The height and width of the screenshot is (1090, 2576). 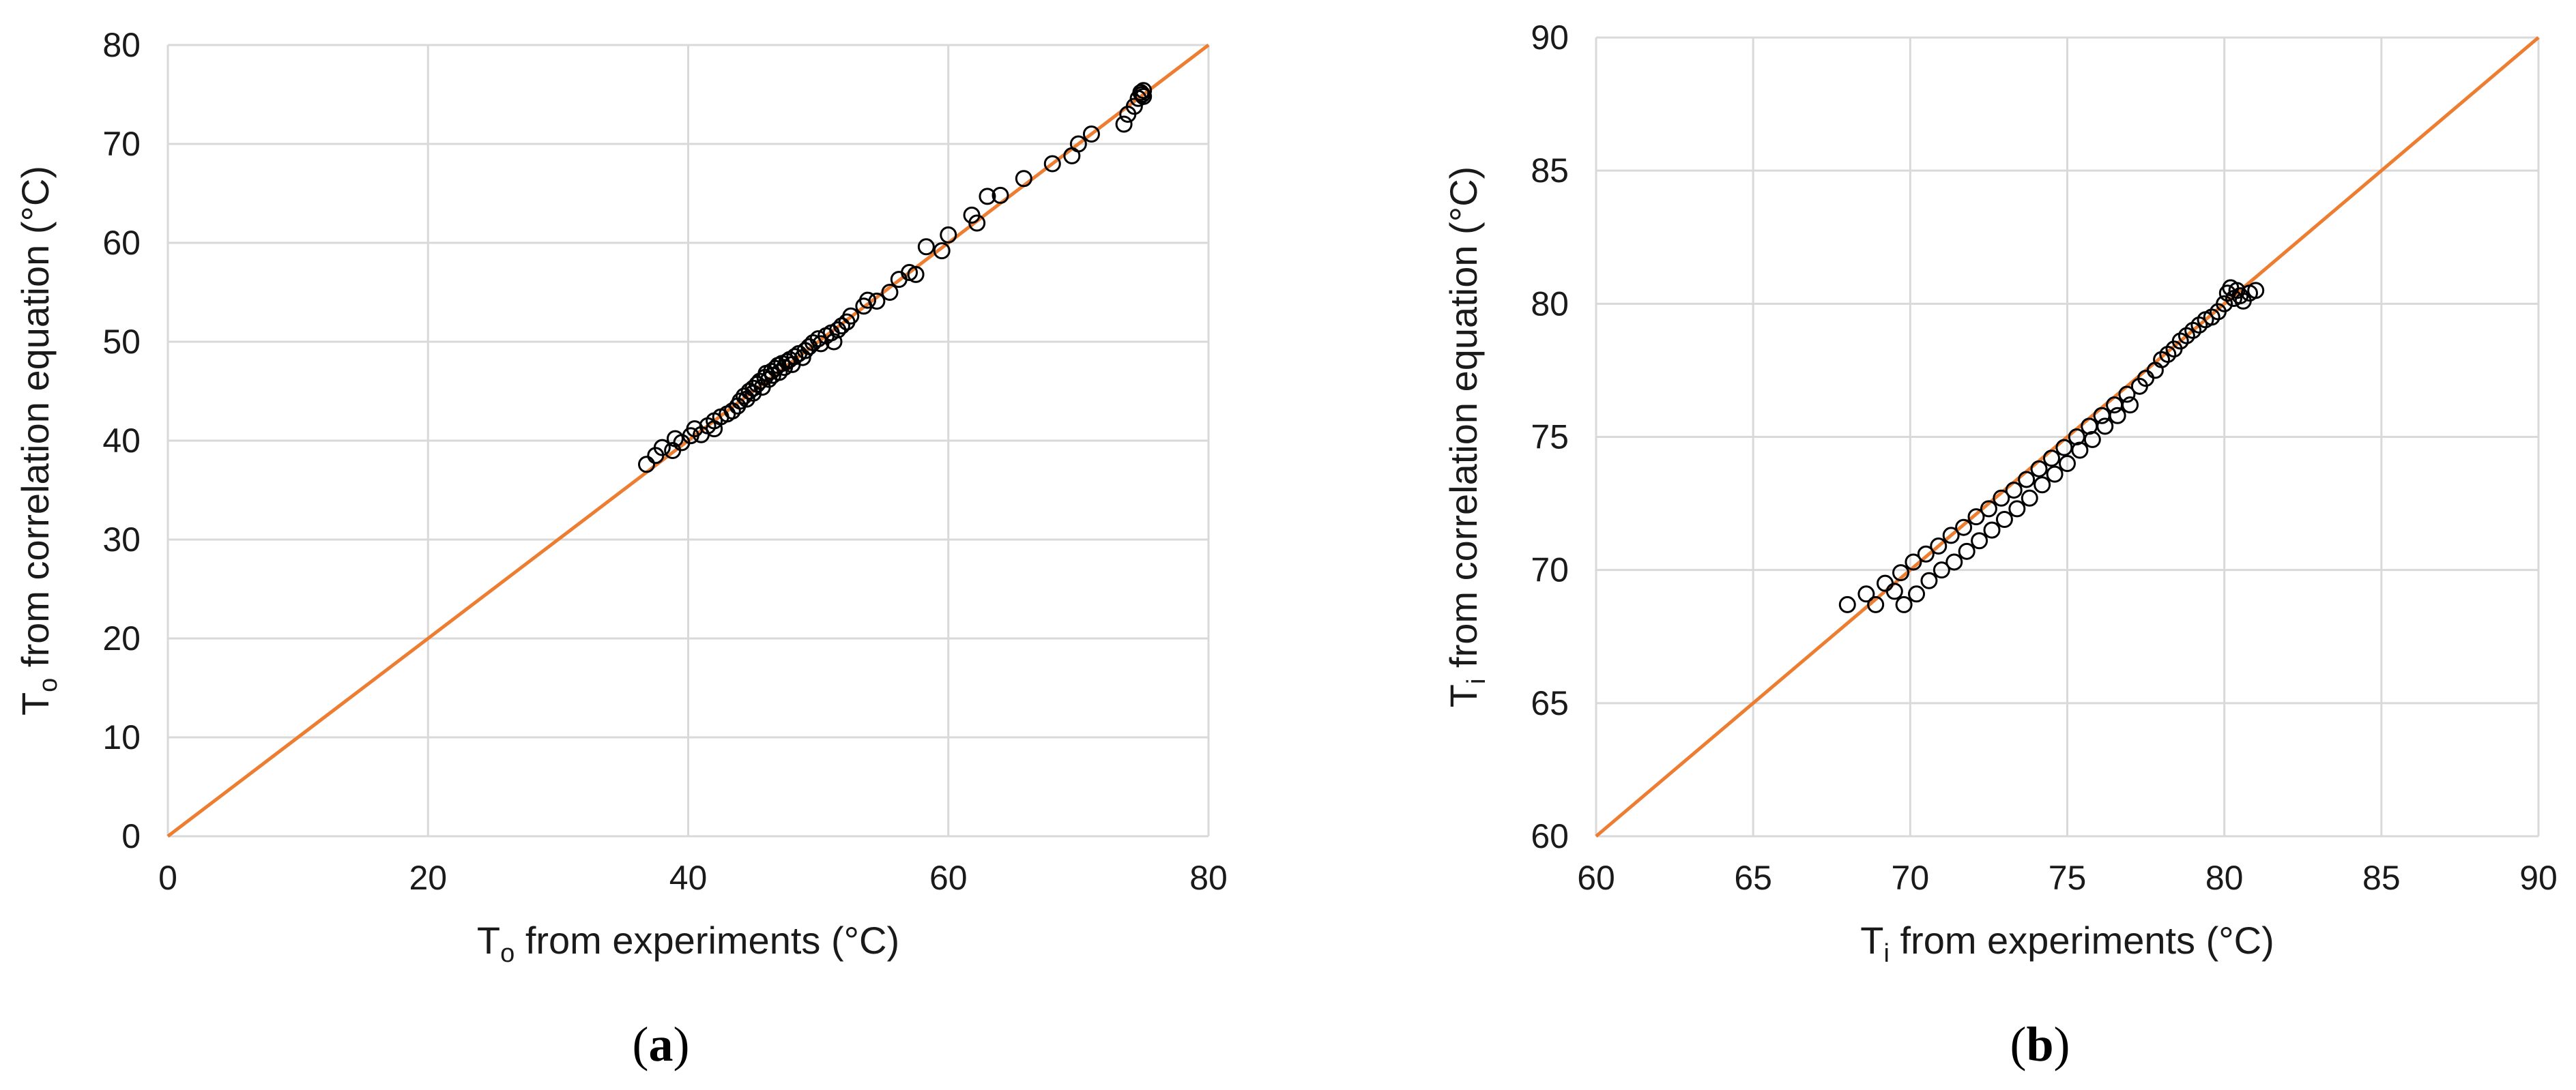 What do you see at coordinates (131, 836) in the screenshot?
I see `y-tick-label: 0` at bounding box center [131, 836].